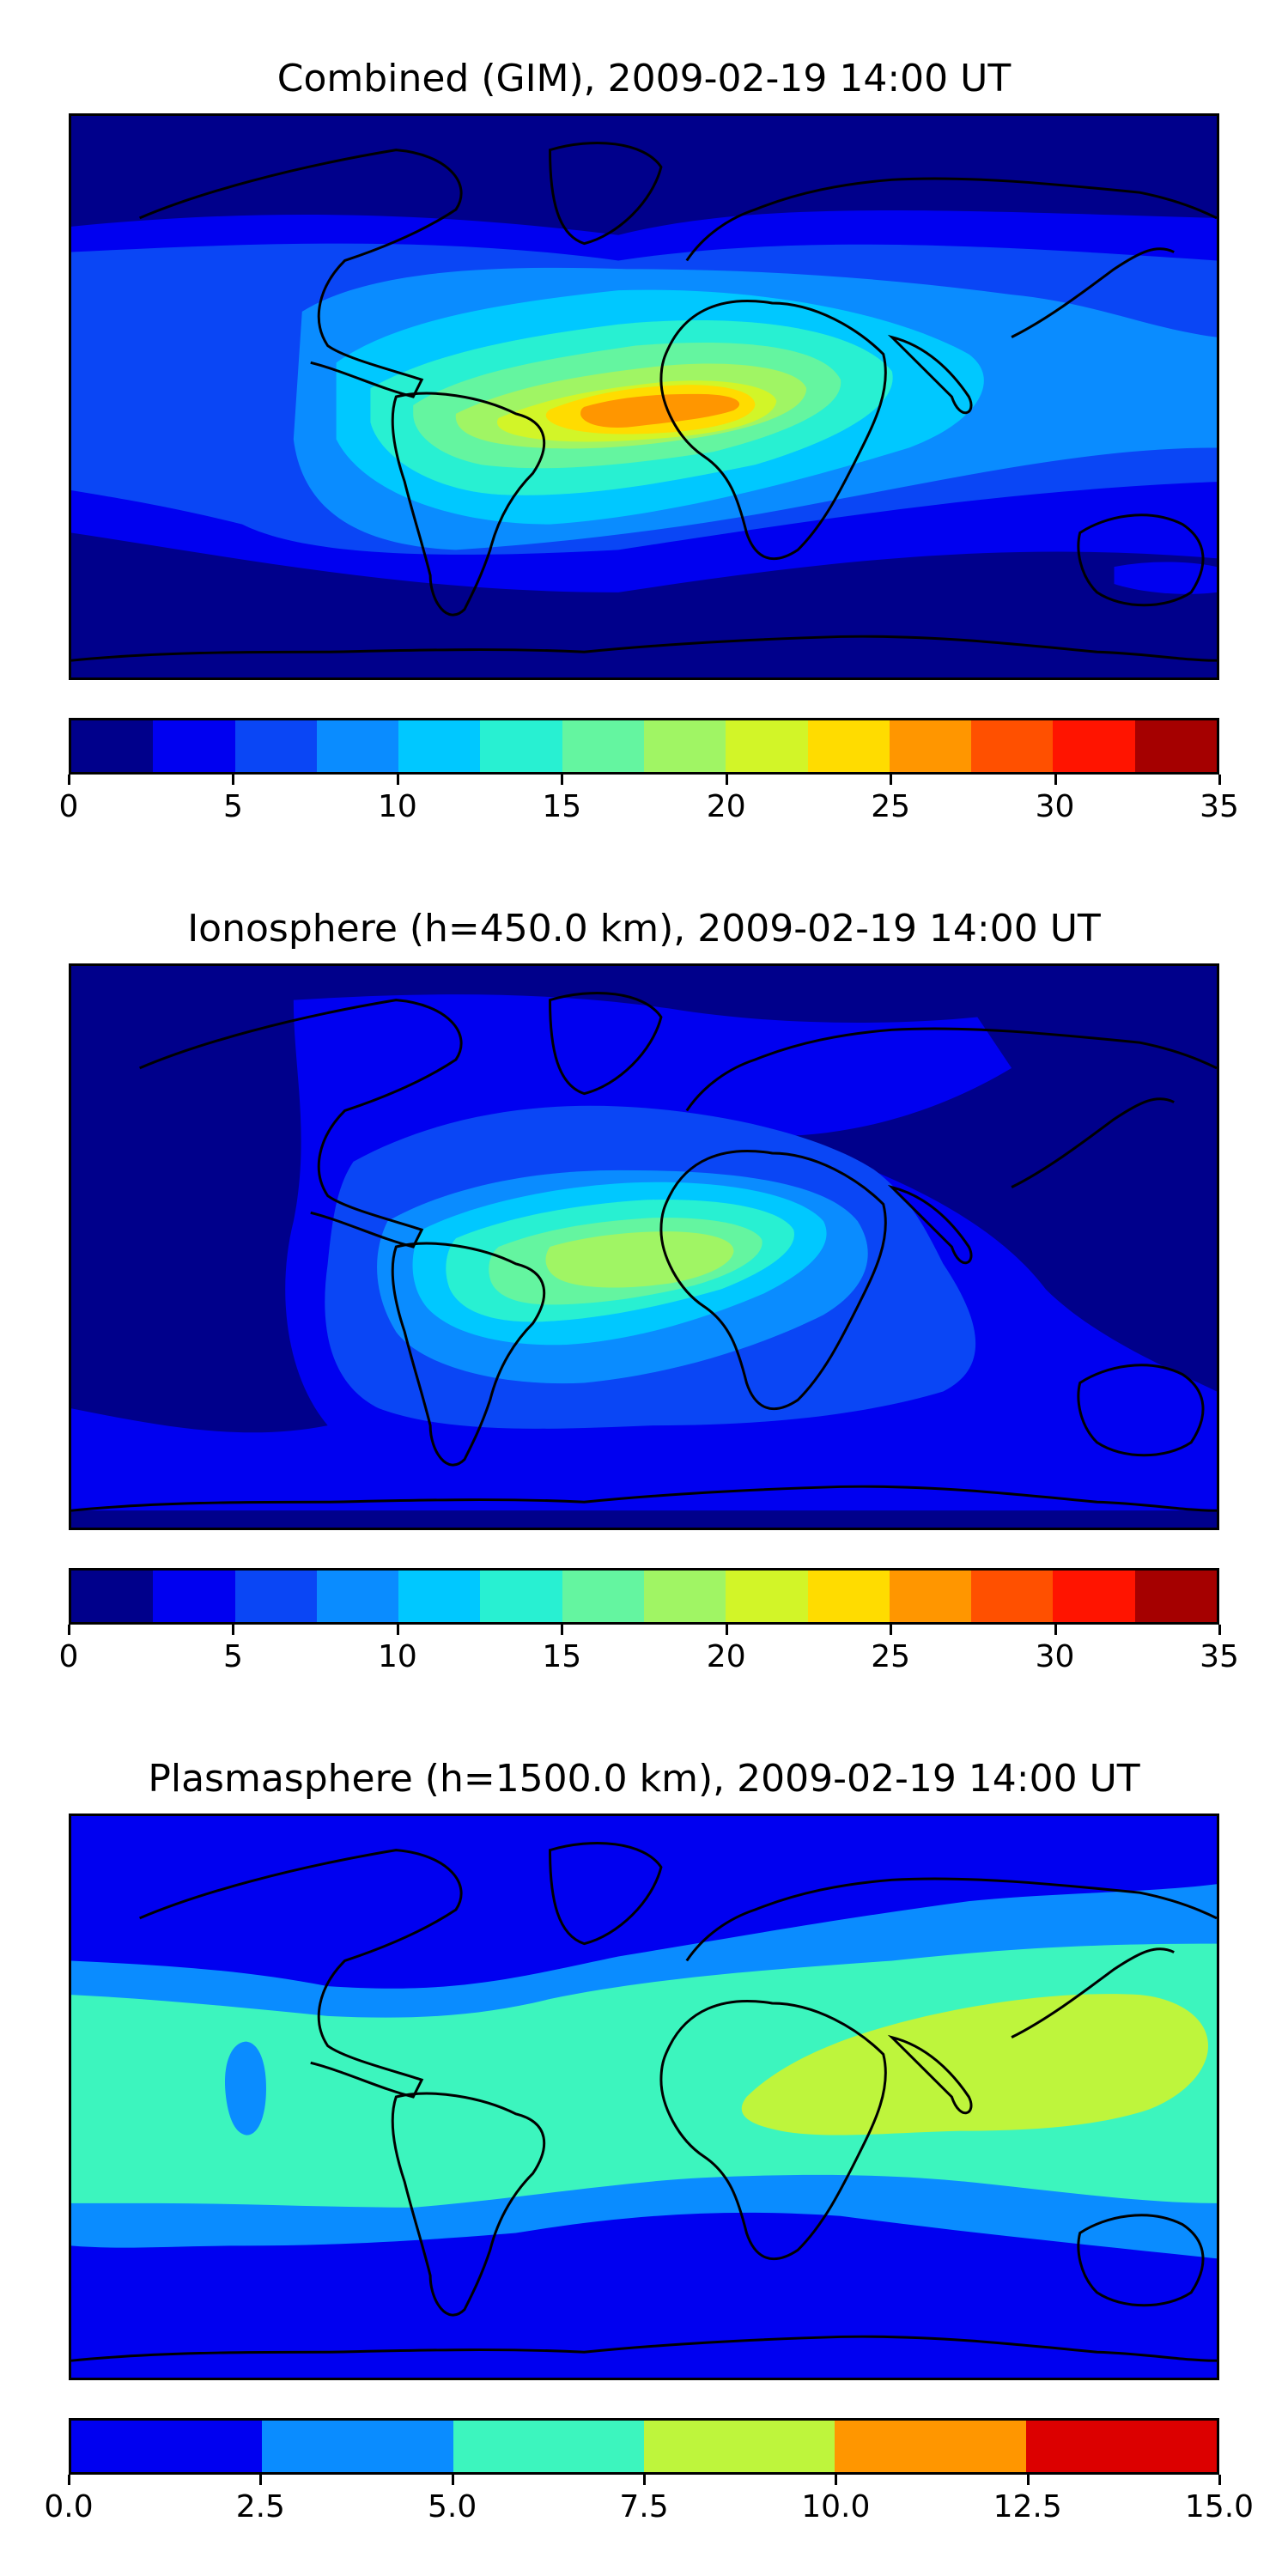  What do you see at coordinates (69, 1656) in the screenshot?
I see `colorbar-tick-label: 0` at bounding box center [69, 1656].